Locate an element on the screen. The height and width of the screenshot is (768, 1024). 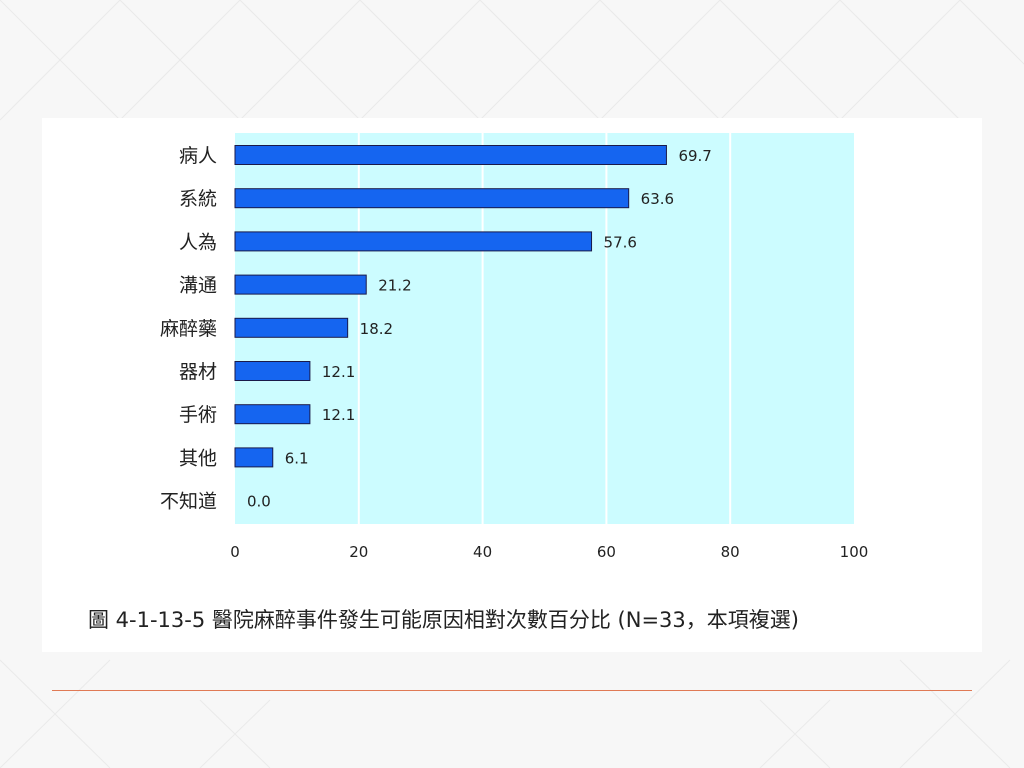
category-label: 其他 is located at coordinates (198, 458).